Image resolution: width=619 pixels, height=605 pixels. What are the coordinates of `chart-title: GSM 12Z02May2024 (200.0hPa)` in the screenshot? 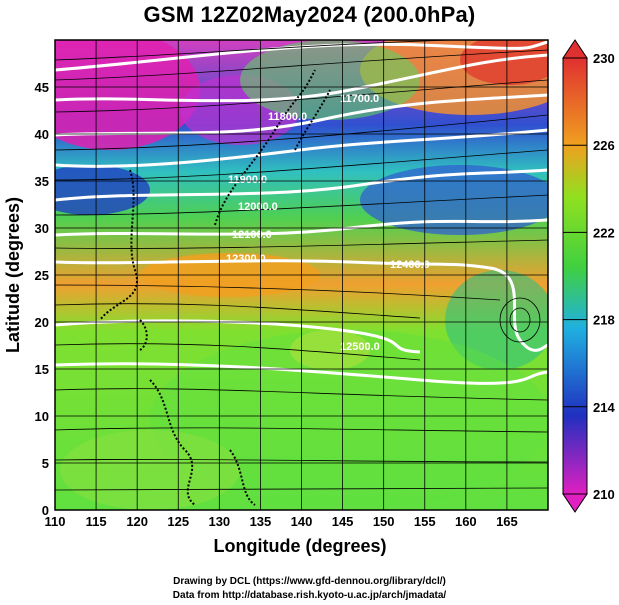 It's located at (309, 14).